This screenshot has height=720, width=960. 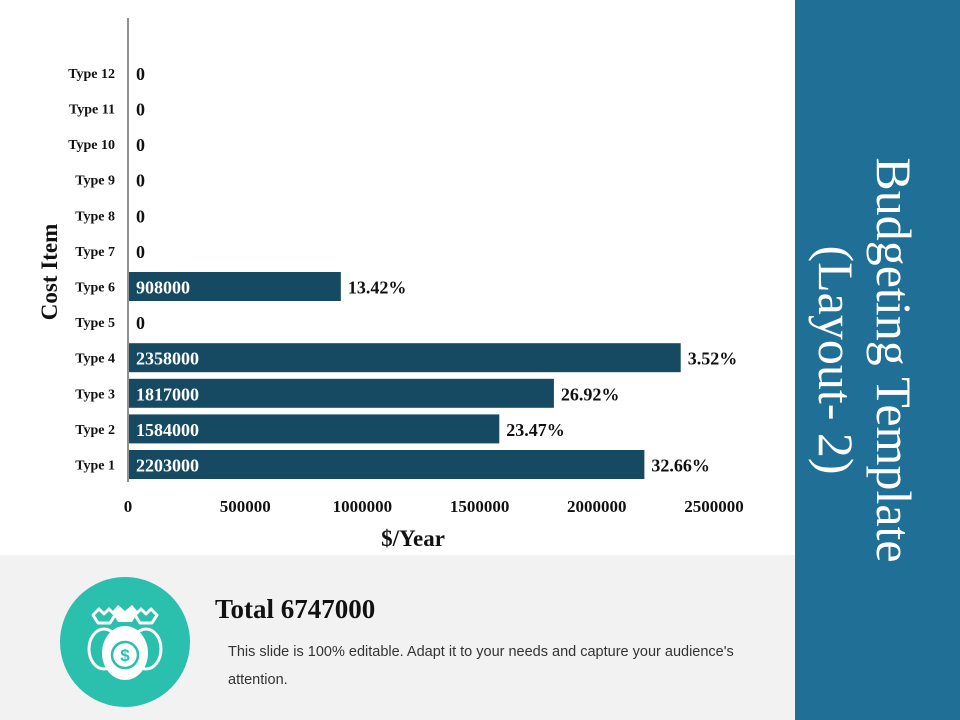 What do you see at coordinates (95, 323) in the screenshot?
I see `category-label-type-5: Type 5` at bounding box center [95, 323].